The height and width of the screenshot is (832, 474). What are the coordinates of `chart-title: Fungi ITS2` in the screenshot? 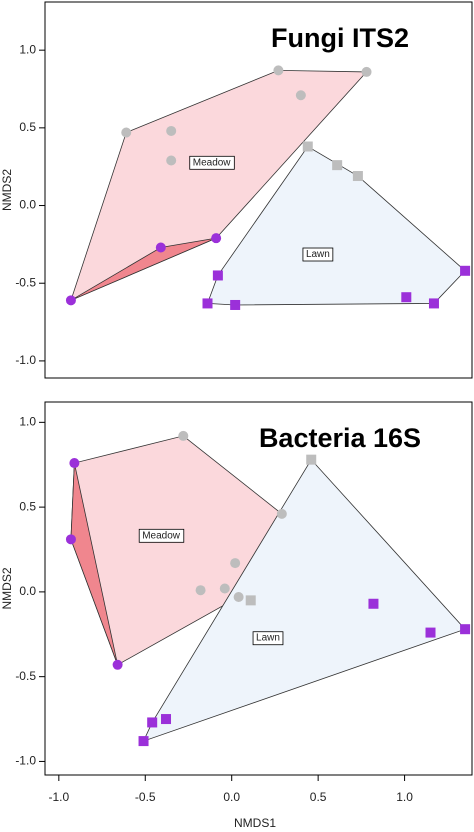 It's located at (340, 38).